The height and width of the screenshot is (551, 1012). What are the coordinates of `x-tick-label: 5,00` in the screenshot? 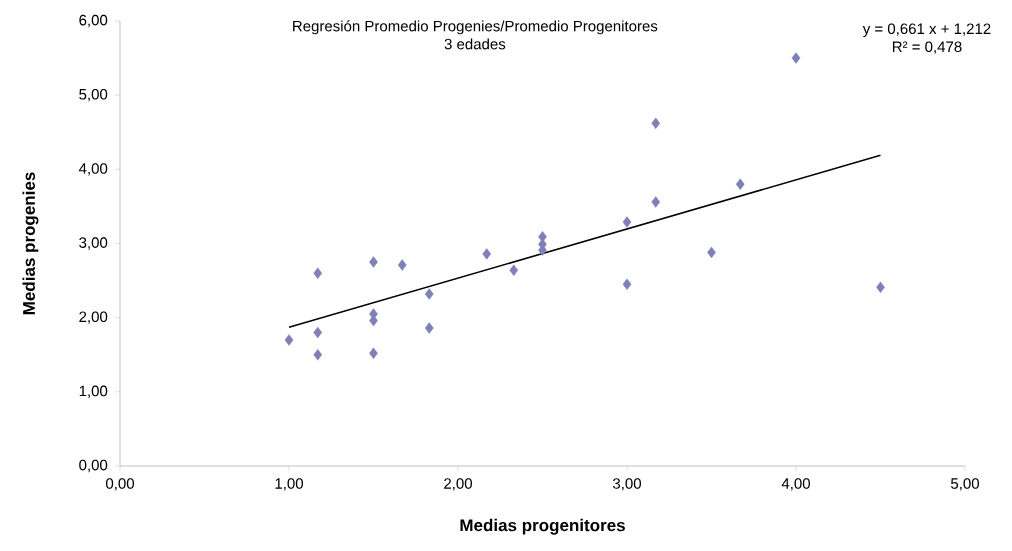 It's located at (964, 484).